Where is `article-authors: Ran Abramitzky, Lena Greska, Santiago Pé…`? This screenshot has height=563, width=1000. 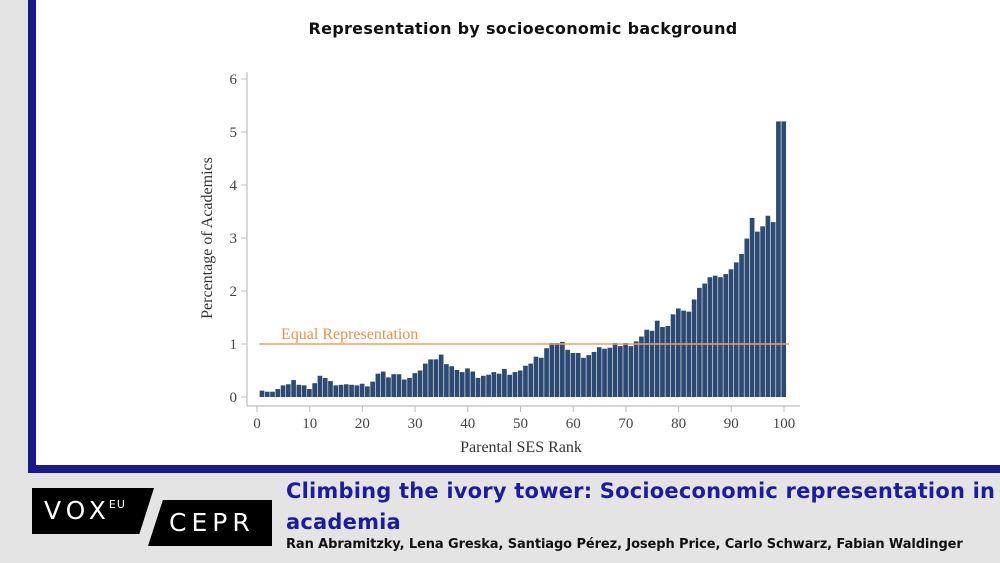
article-authors: Ran Abramitzky, Lena Greska, Santiago Pé… is located at coordinates (624, 544).